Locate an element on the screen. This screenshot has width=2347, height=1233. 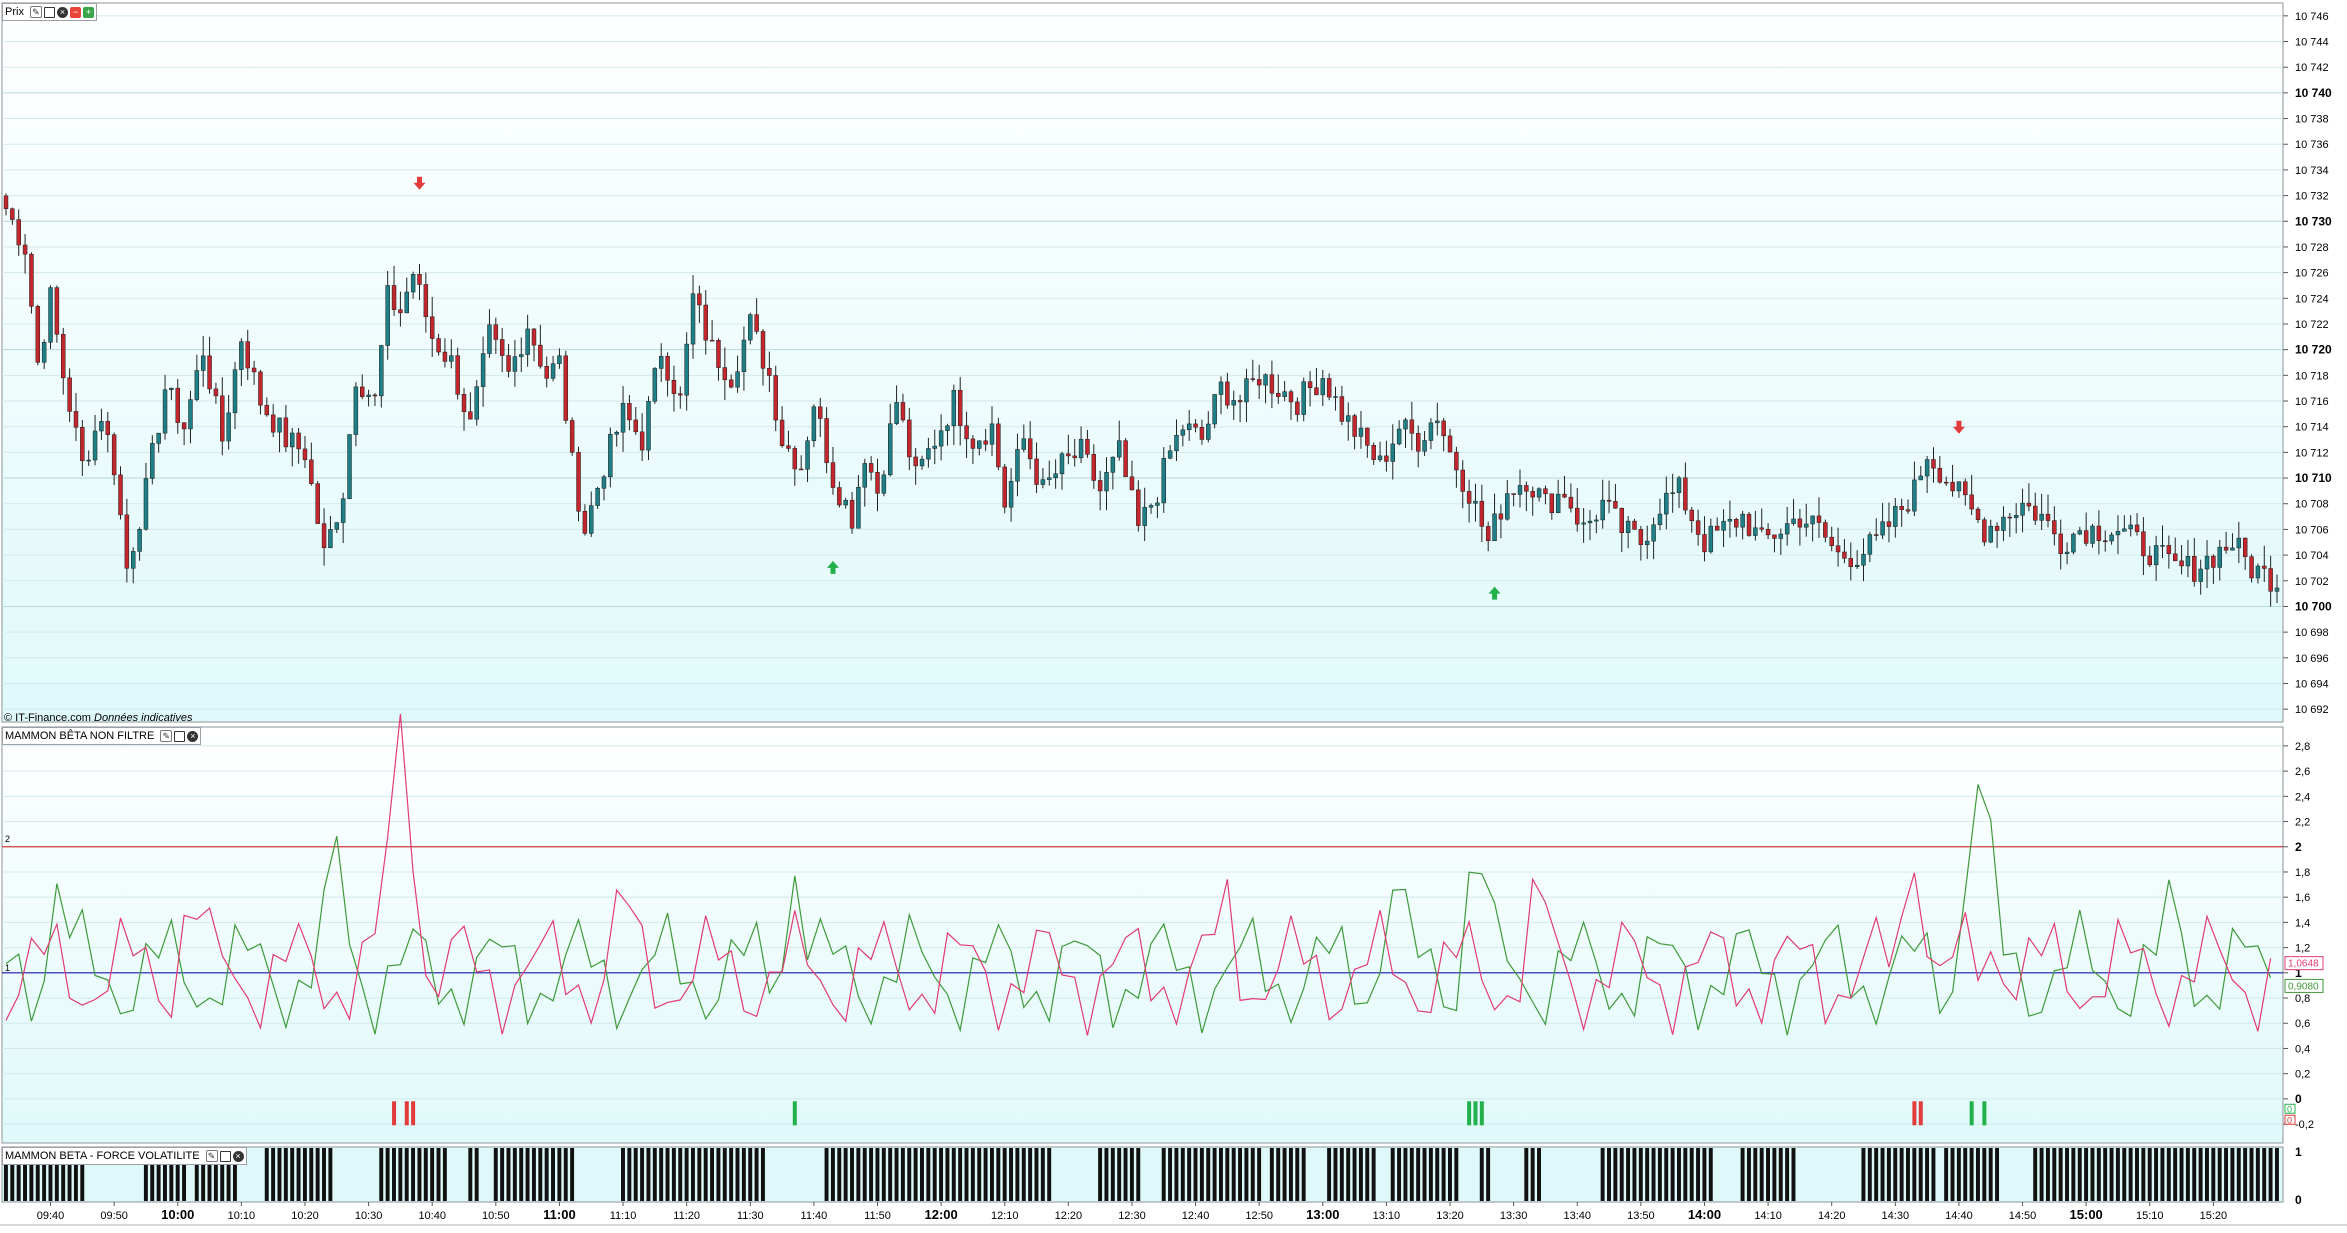
time-tick-label: 10:00 is located at coordinates (177, 1214).